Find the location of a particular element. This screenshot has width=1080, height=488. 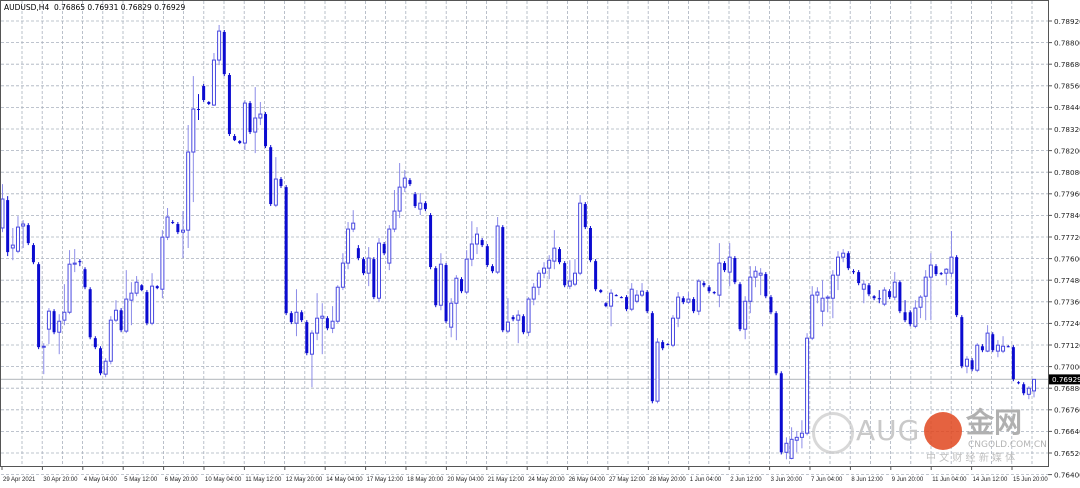

x-tick-label: 18 May 20:00 is located at coordinates (425, 480).